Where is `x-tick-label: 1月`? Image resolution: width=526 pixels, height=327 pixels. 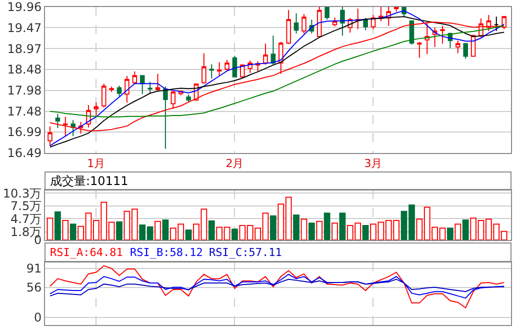
x-tick-label: 1月 is located at coordinates (96, 163).